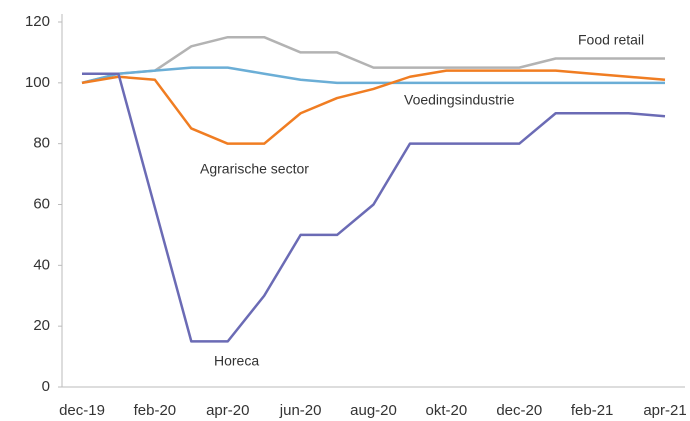 Image resolution: width=690 pixels, height=421 pixels. I want to click on x-tick-label: okt-20, so click(447, 410).